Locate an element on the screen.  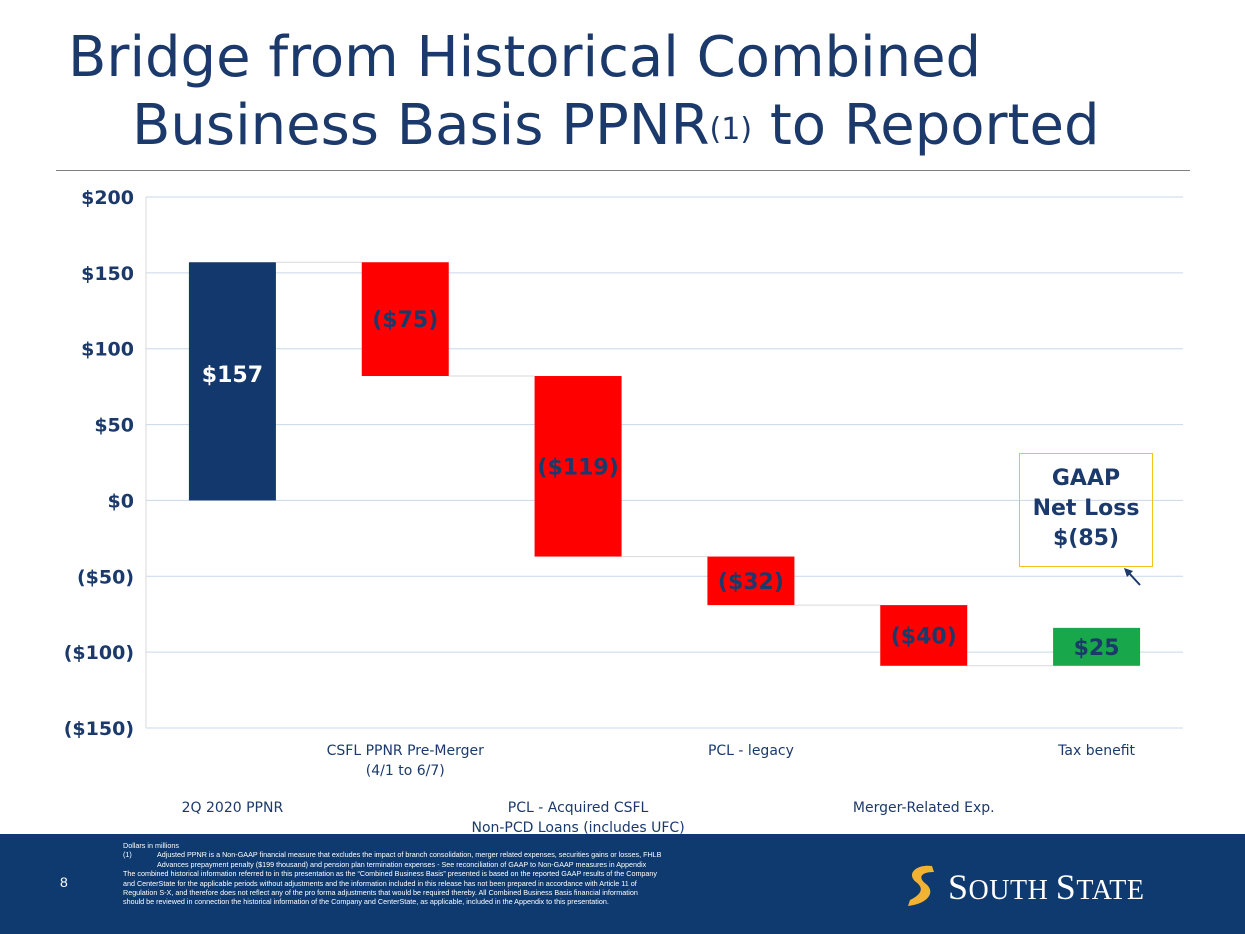
x-category-label: CSFL PPNR Pre-Merger is located at coordinates (406, 751).